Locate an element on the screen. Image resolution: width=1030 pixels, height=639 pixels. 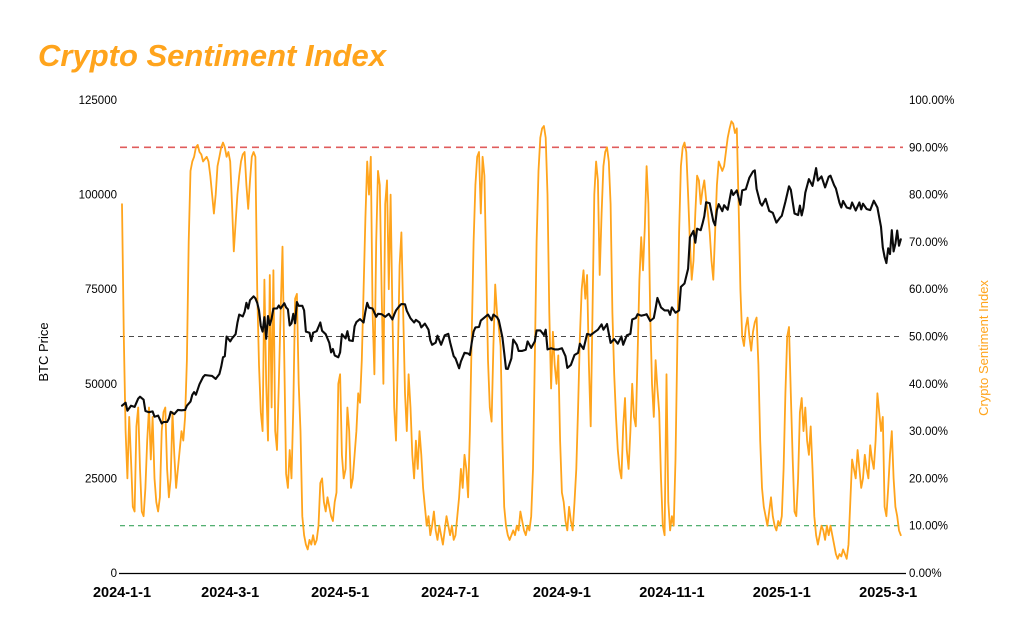
right-axis-tick-label: 90.00% is located at coordinates (928, 148).